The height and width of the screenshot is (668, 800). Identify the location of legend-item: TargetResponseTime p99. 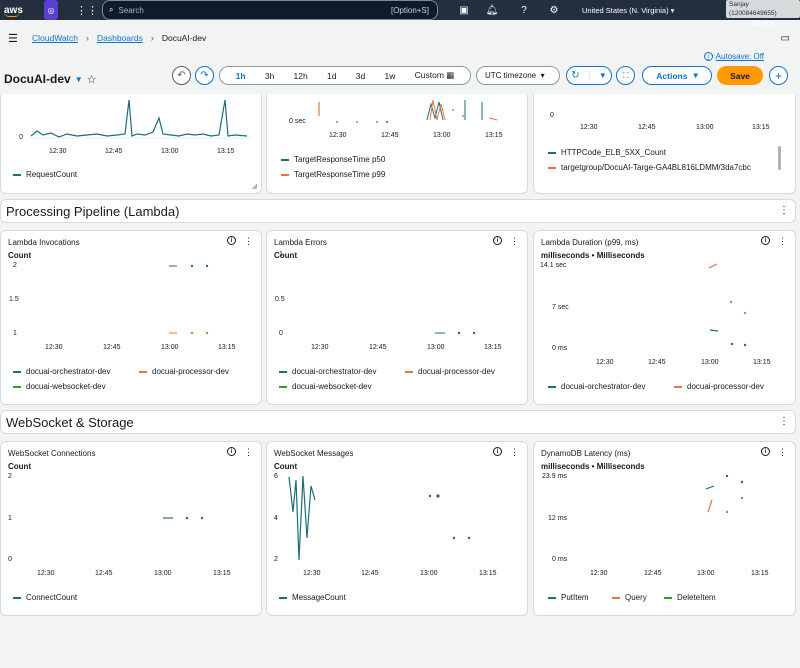
(333, 174).